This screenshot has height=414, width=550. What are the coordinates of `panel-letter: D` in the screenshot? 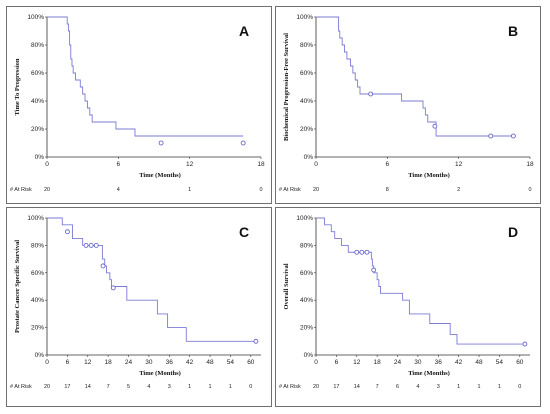 It's located at (513, 232).